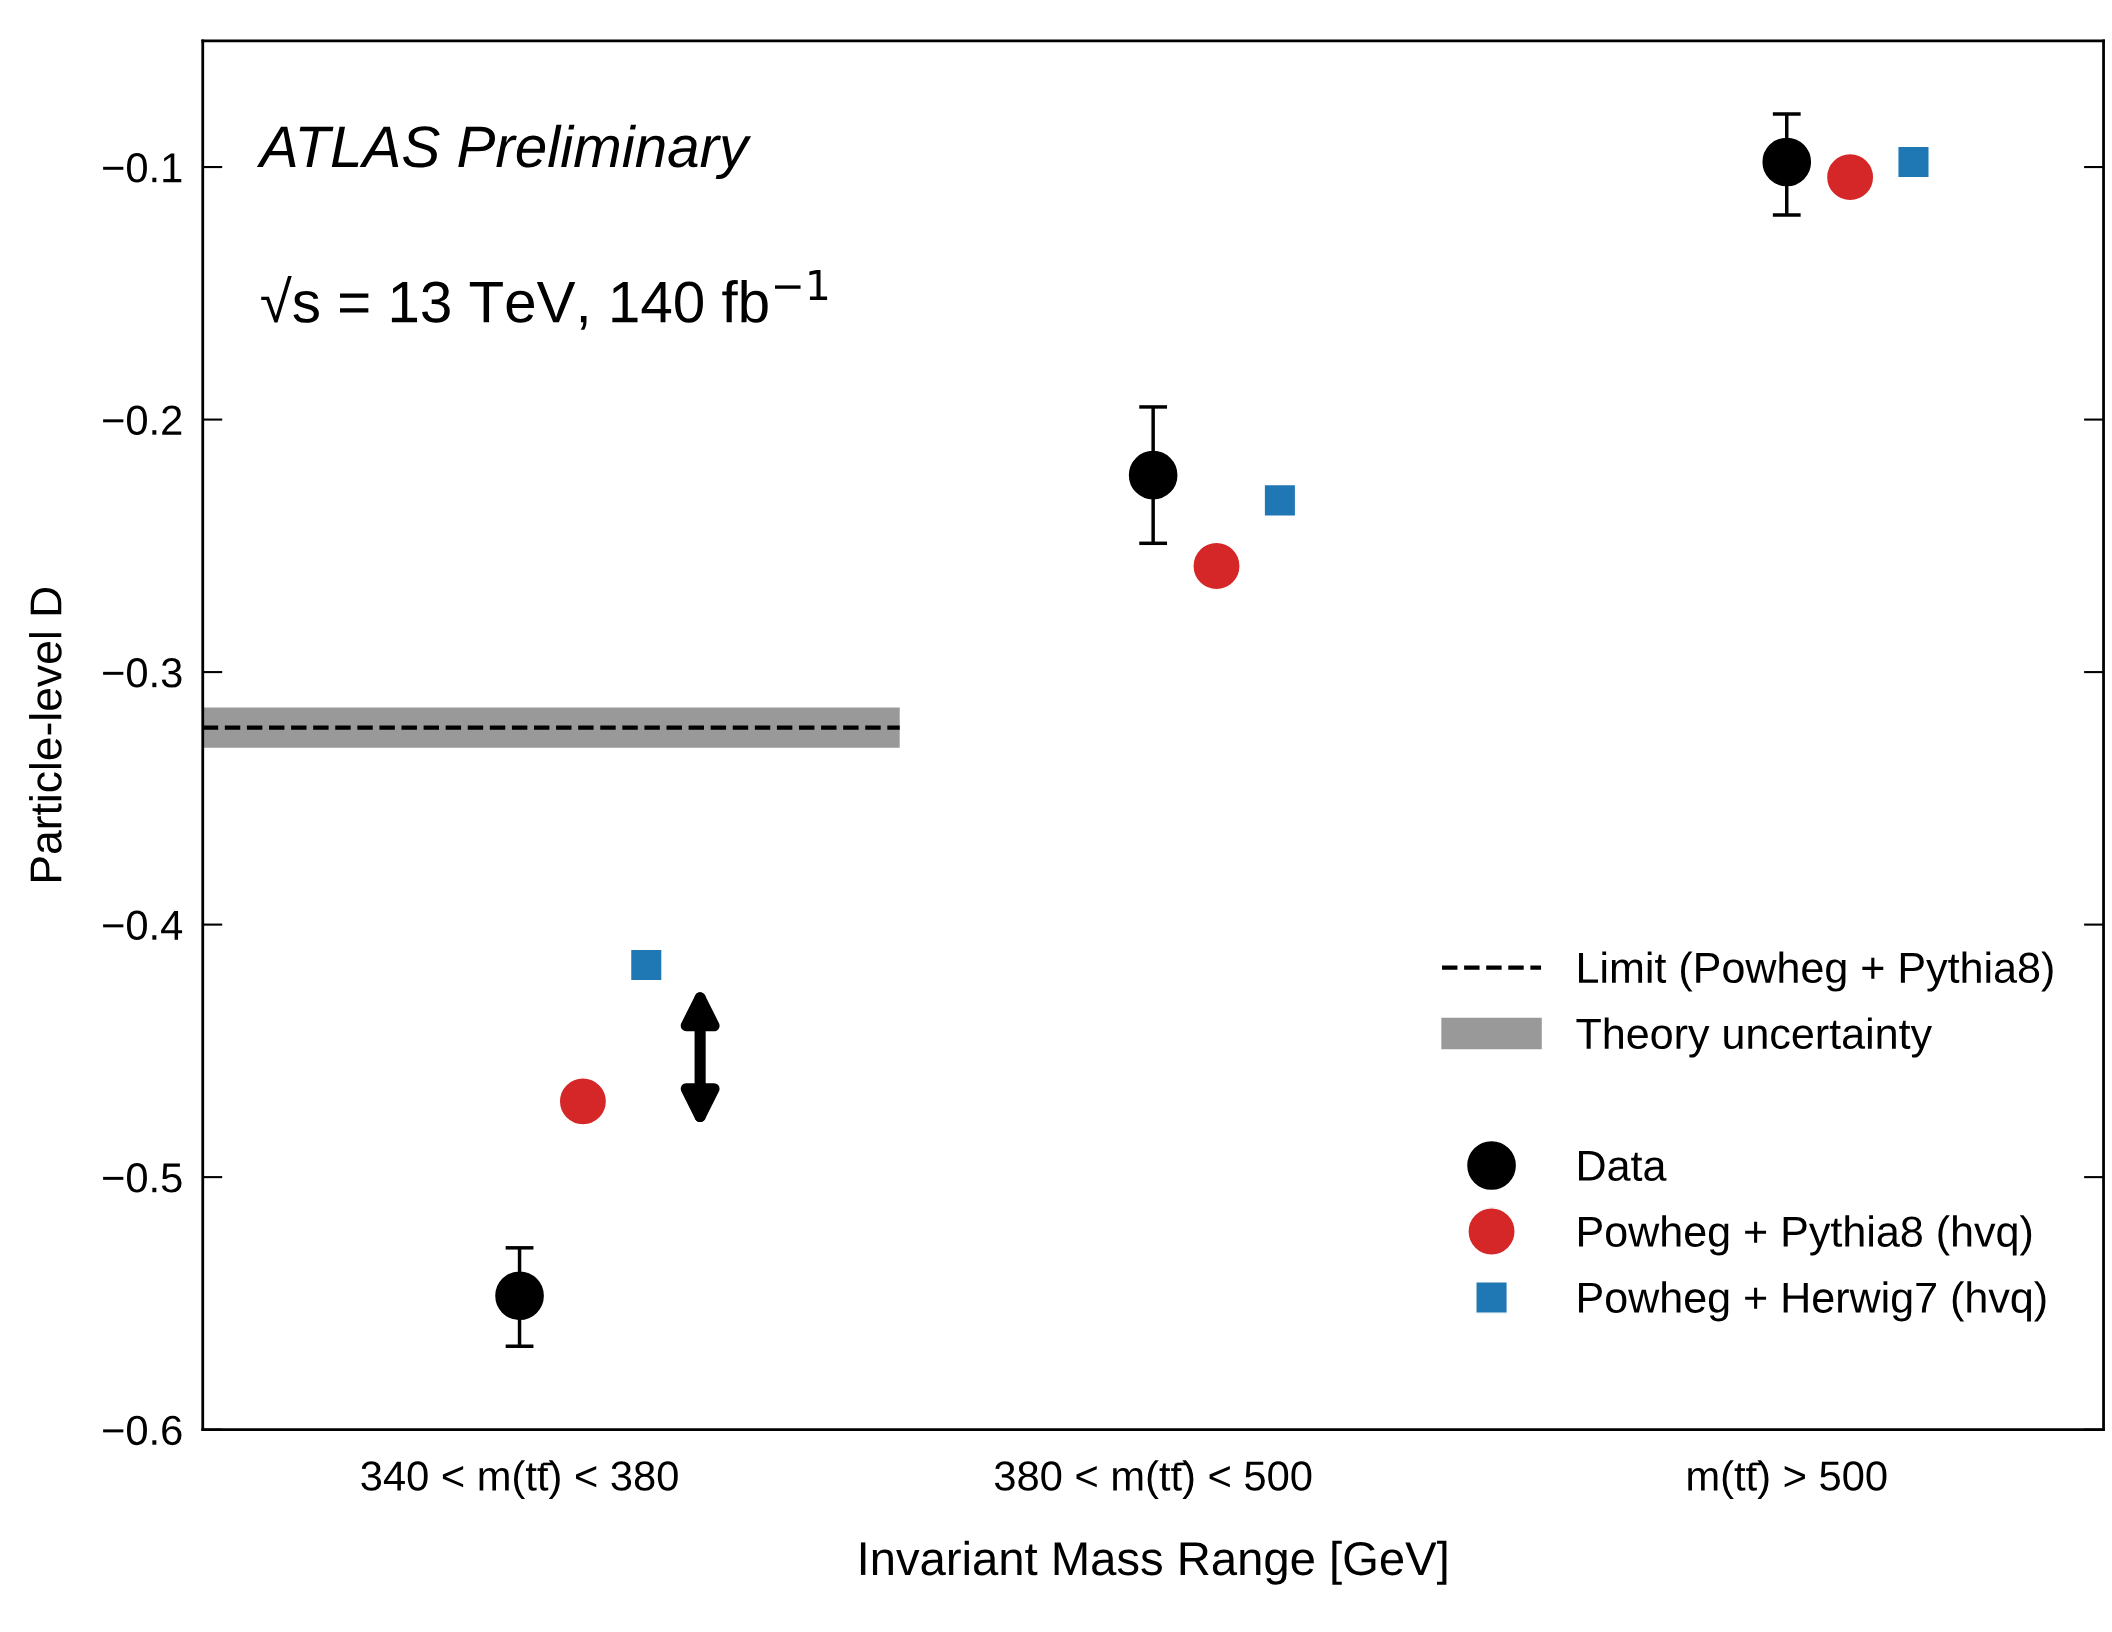 The width and height of the screenshot is (2112, 1632). I want to click on legend-label: Powheg + Pythia8 (hvq), so click(1805, 1235).